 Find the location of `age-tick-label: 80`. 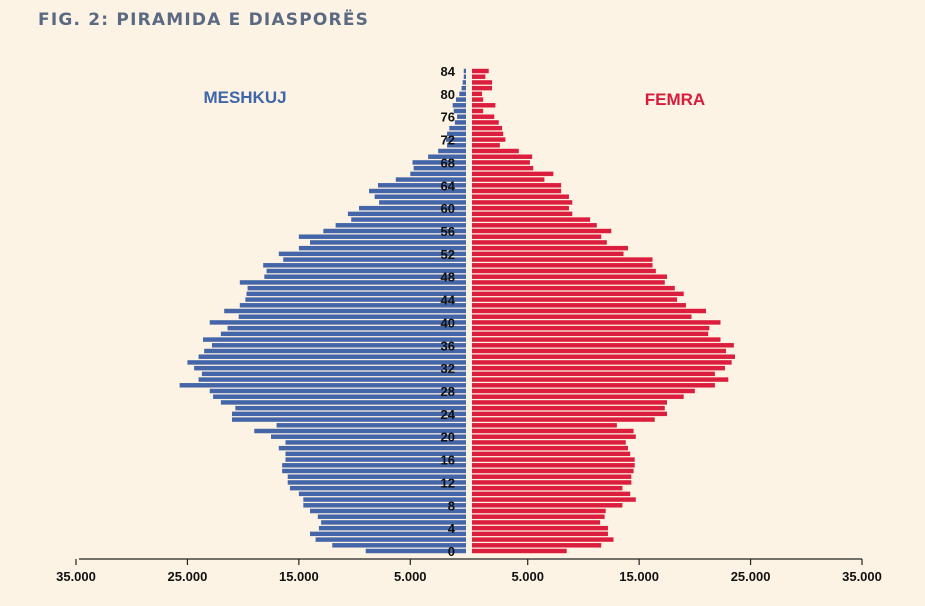

age-tick-label: 80 is located at coordinates (448, 94).